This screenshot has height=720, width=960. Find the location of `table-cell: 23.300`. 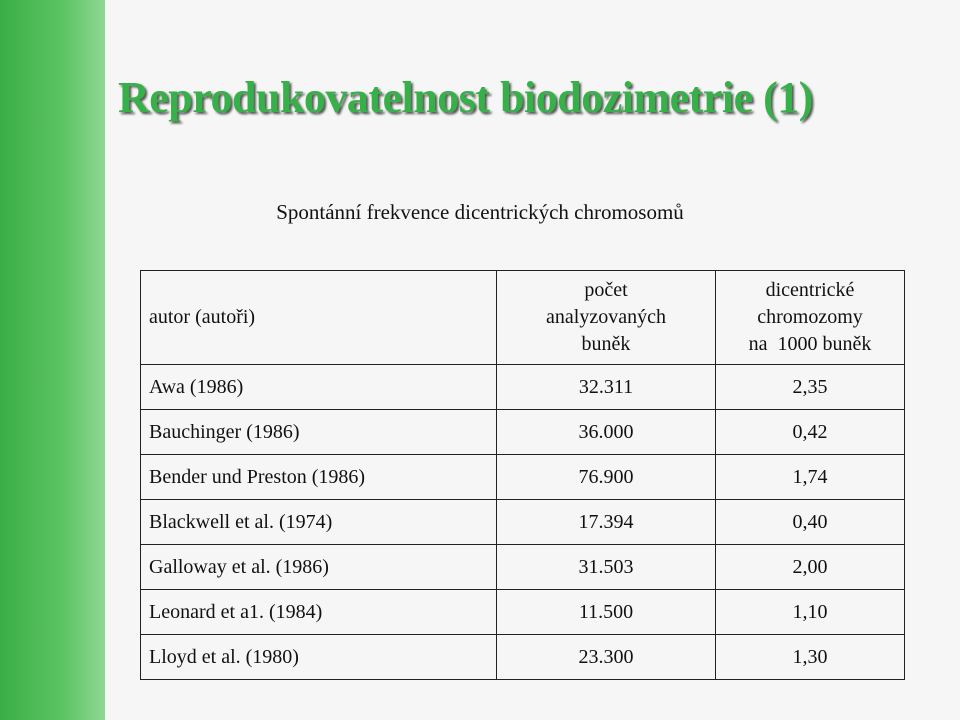

table-cell: 23.300 is located at coordinates (606, 657).